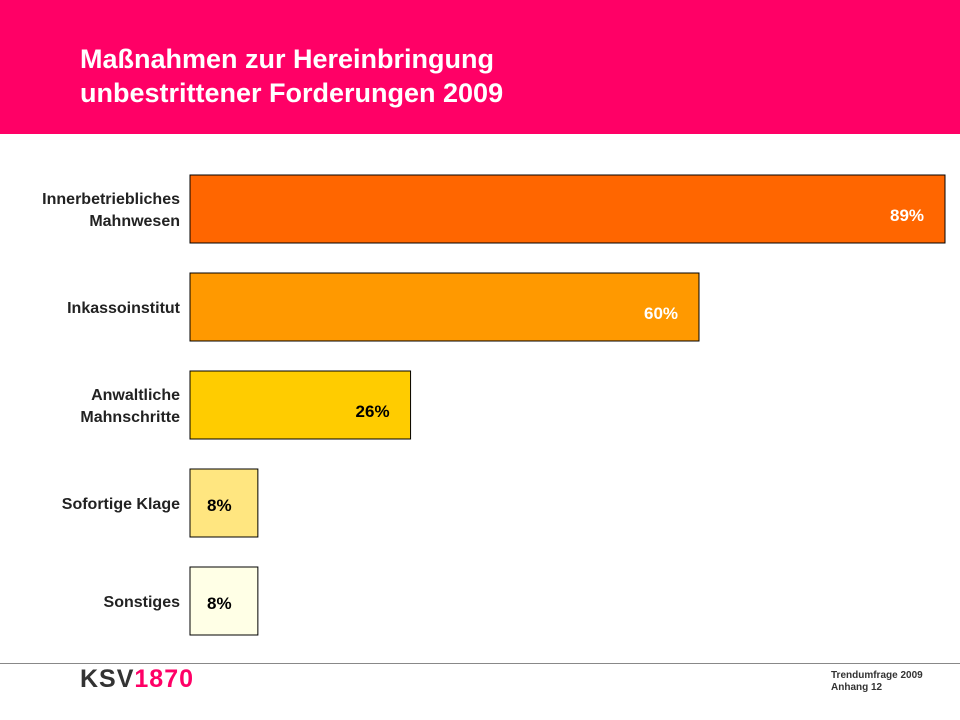 This screenshot has height=720, width=960. What do you see at coordinates (111, 210) in the screenshot?
I see `category-label-1: Innerbetriebliches Mahnwesen` at bounding box center [111, 210].